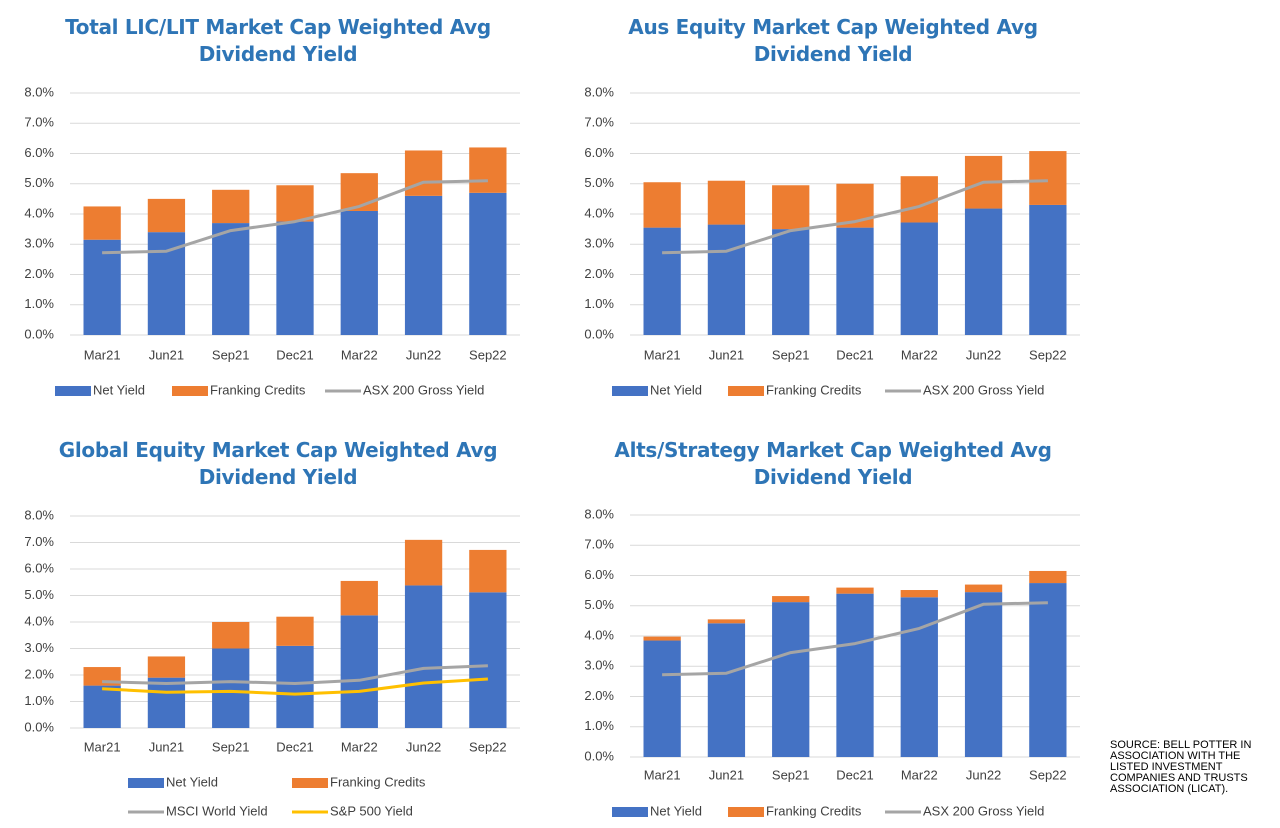  I want to click on x-tick-label: Jun21, so click(166, 746).